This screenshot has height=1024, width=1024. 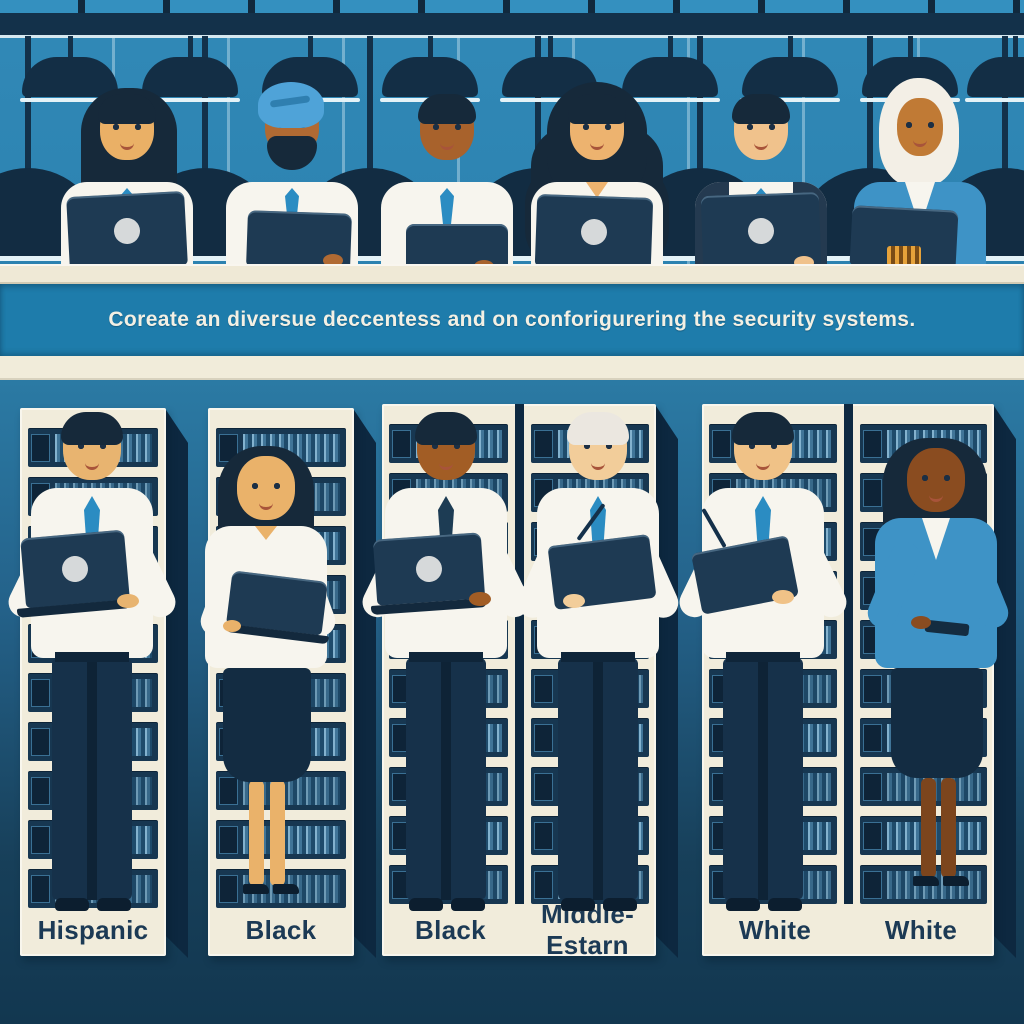 I want to click on top-person-man-vest, so click(x=761, y=170).